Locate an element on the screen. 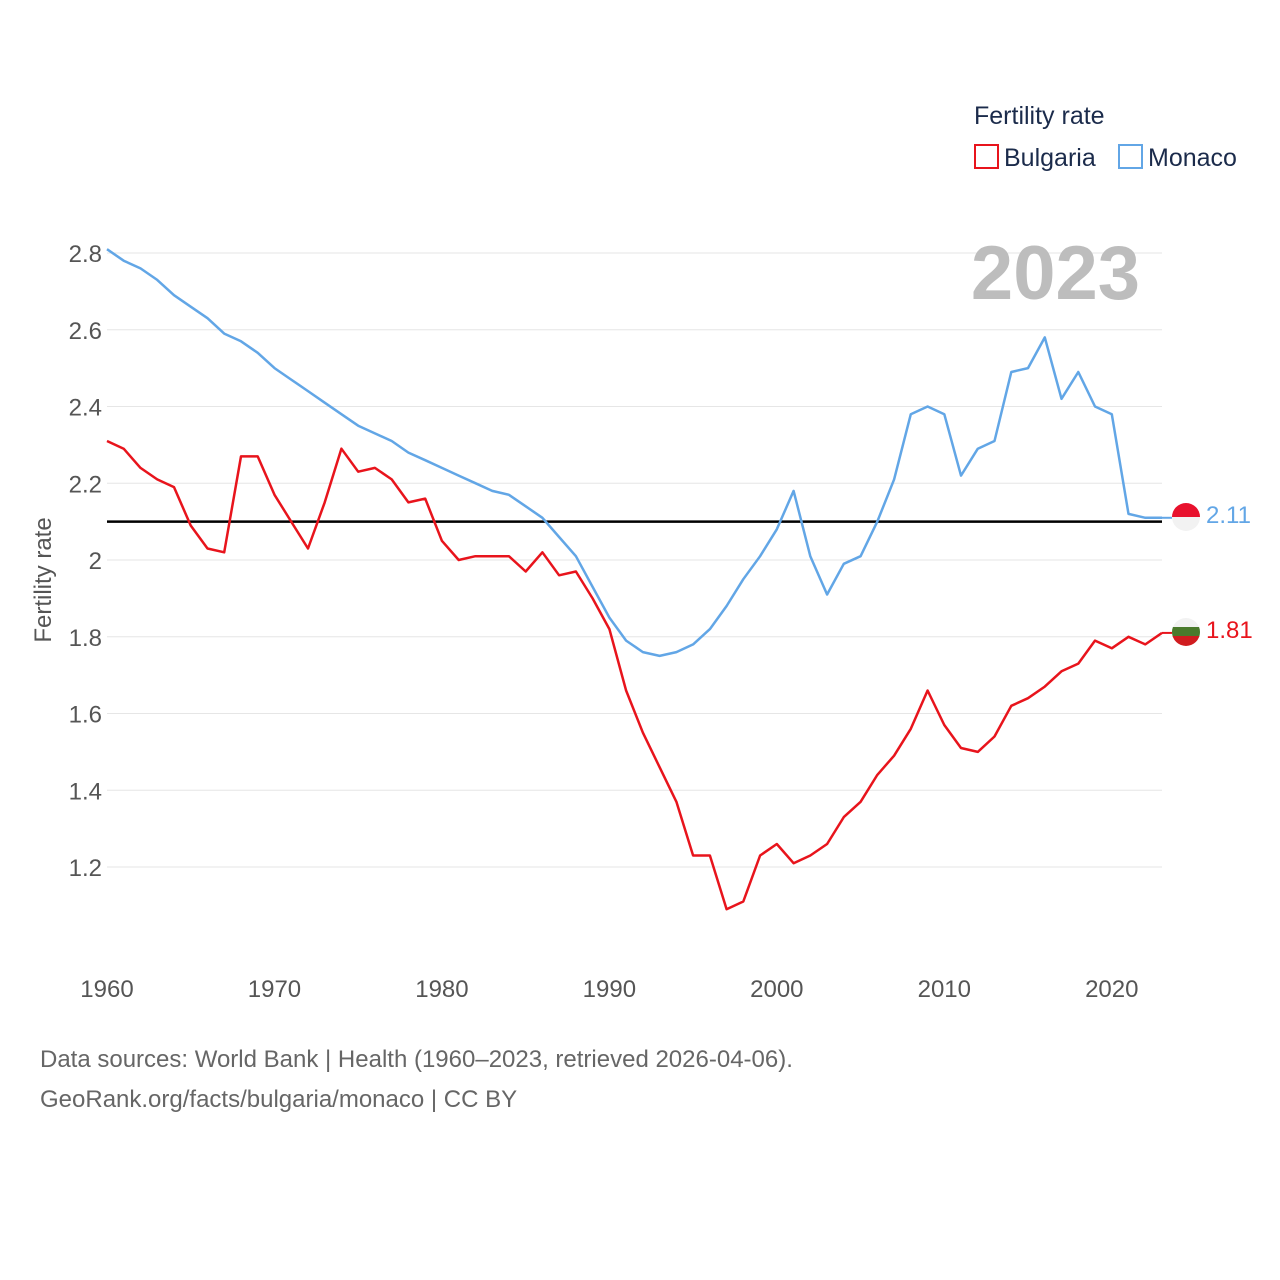  x-axis-ticks: 1960 1970 1980 1990 2000 2010 2020 is located at coordinates (609, 989).